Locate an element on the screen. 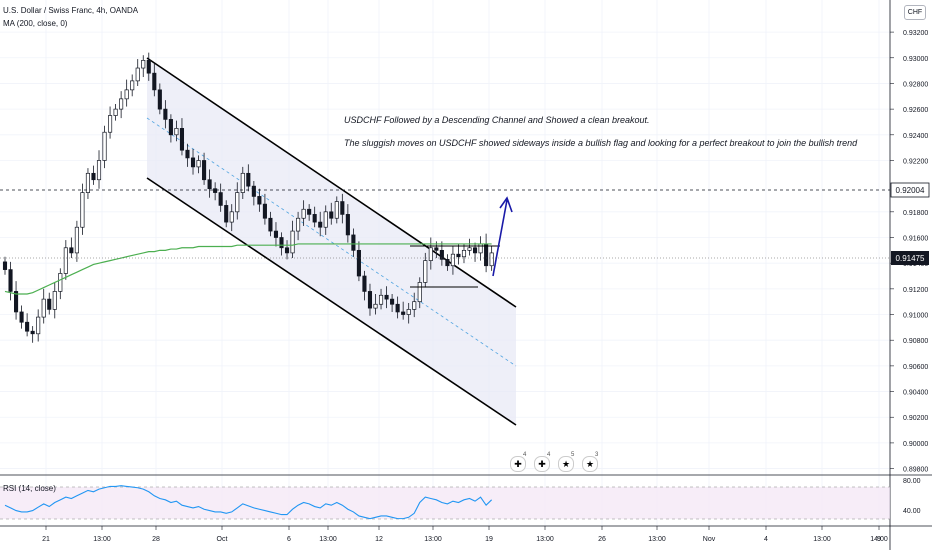  price-tick-label: 0.90200 is located at coordinates (915, 418).